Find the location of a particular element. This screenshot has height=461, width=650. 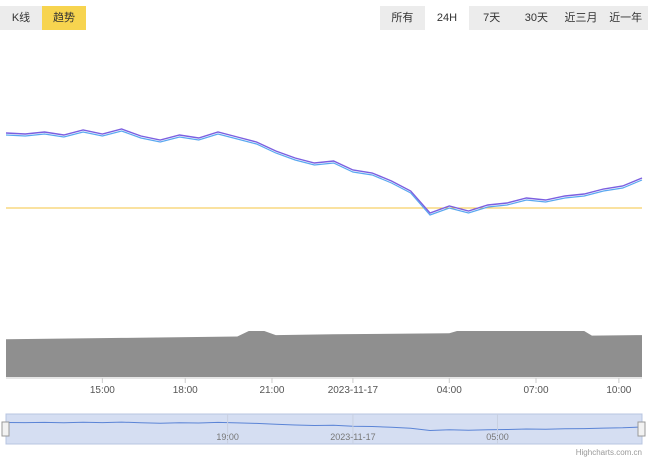

tab-trend: 趋势 is located at coordinates (64, 18).